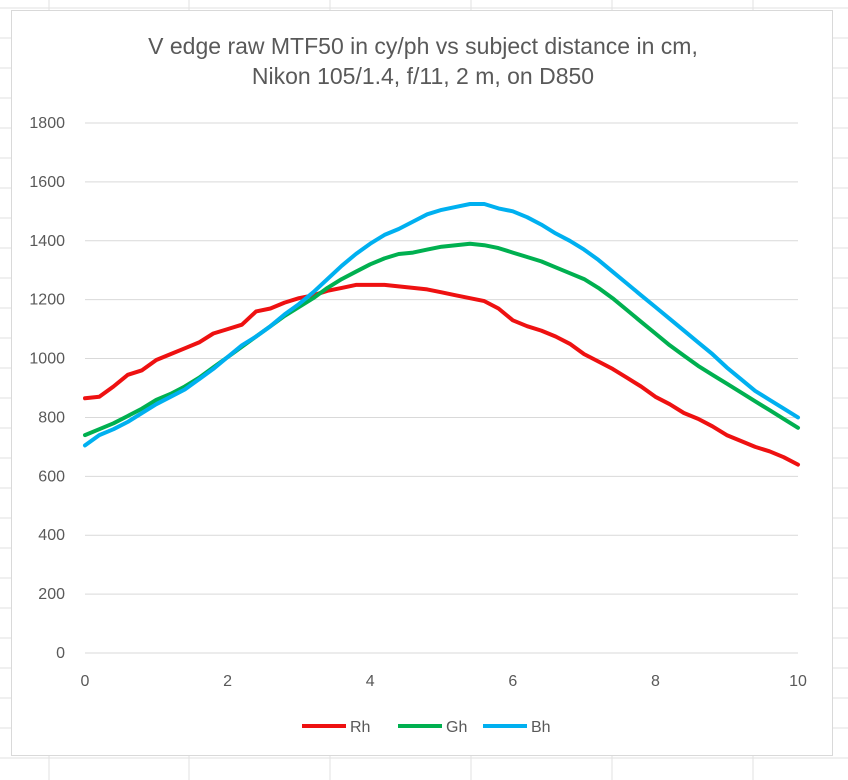 This screenshot has width=848, height=780. I want to click on x-tick-label: 4, so click(370, 681).